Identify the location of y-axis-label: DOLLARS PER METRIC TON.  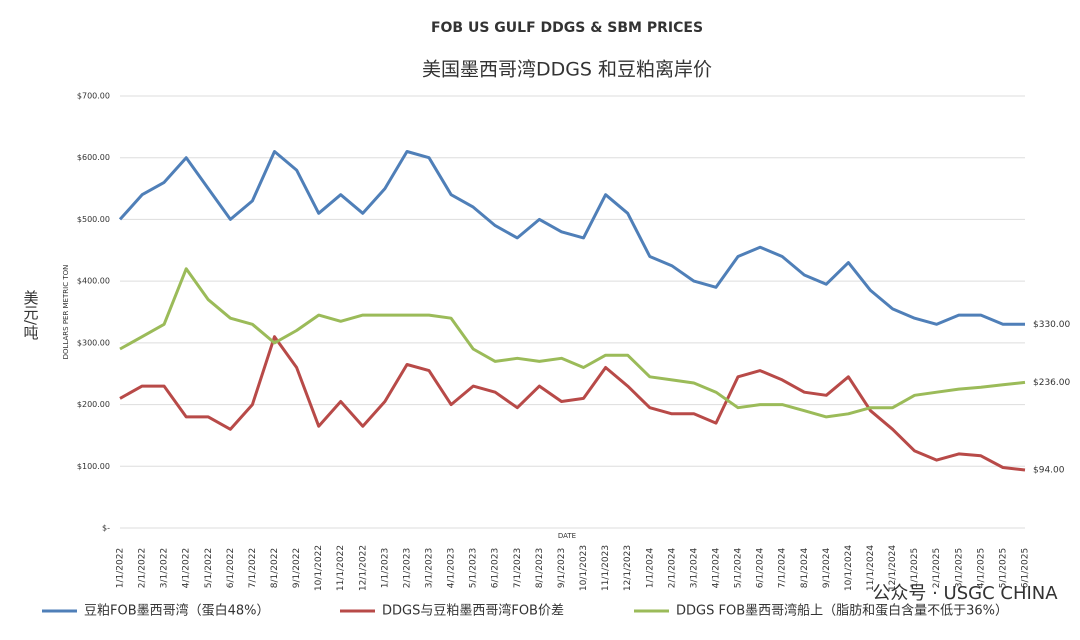
(66, 312).